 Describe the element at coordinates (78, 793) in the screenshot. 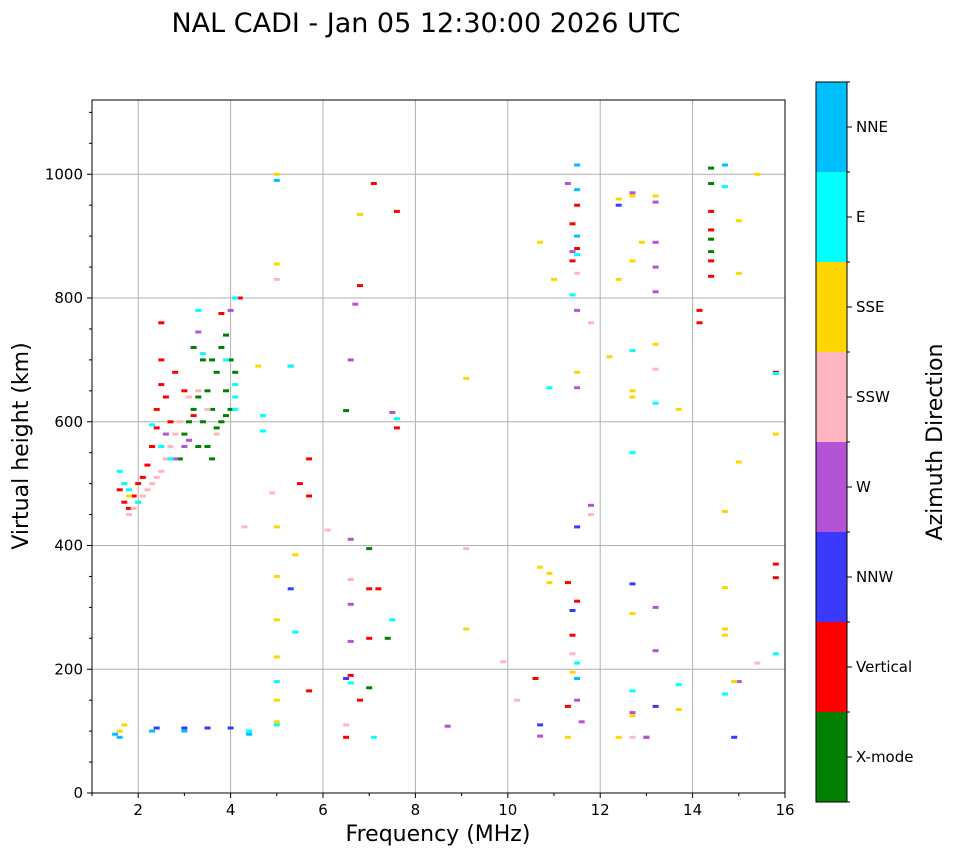

I see `y-tick-label: 0` at that location.